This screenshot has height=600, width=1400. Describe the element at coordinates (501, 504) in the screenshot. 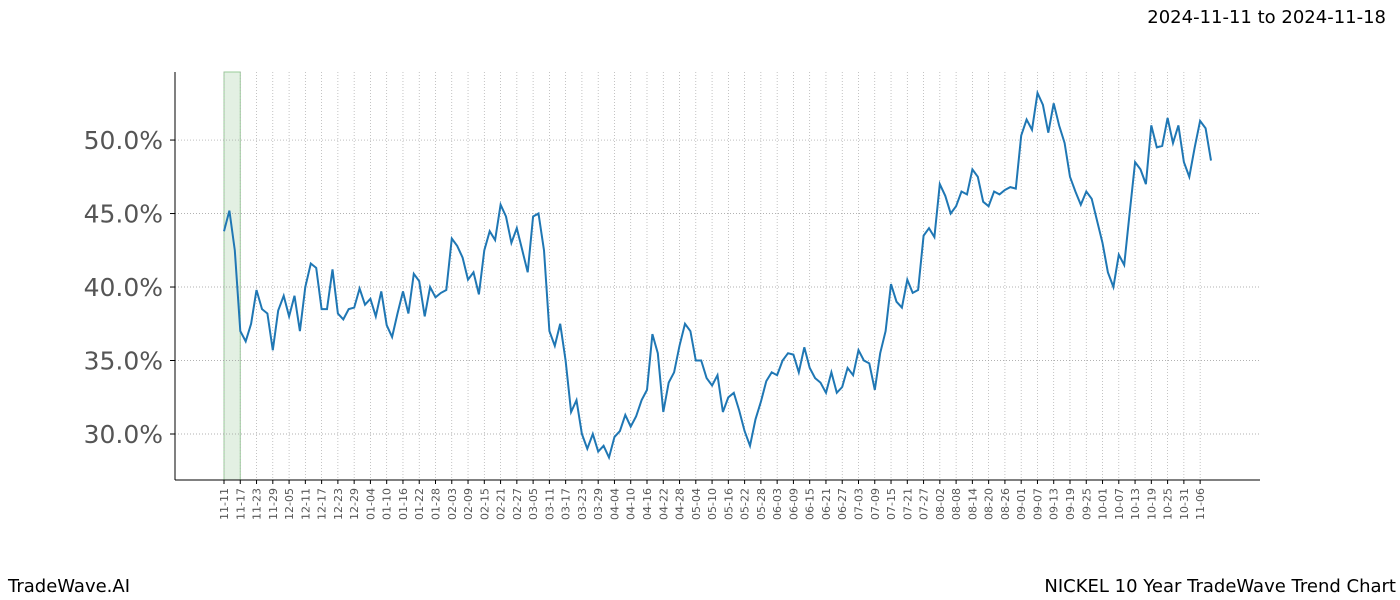

I see `x-tick-label: 02-21` at that location.